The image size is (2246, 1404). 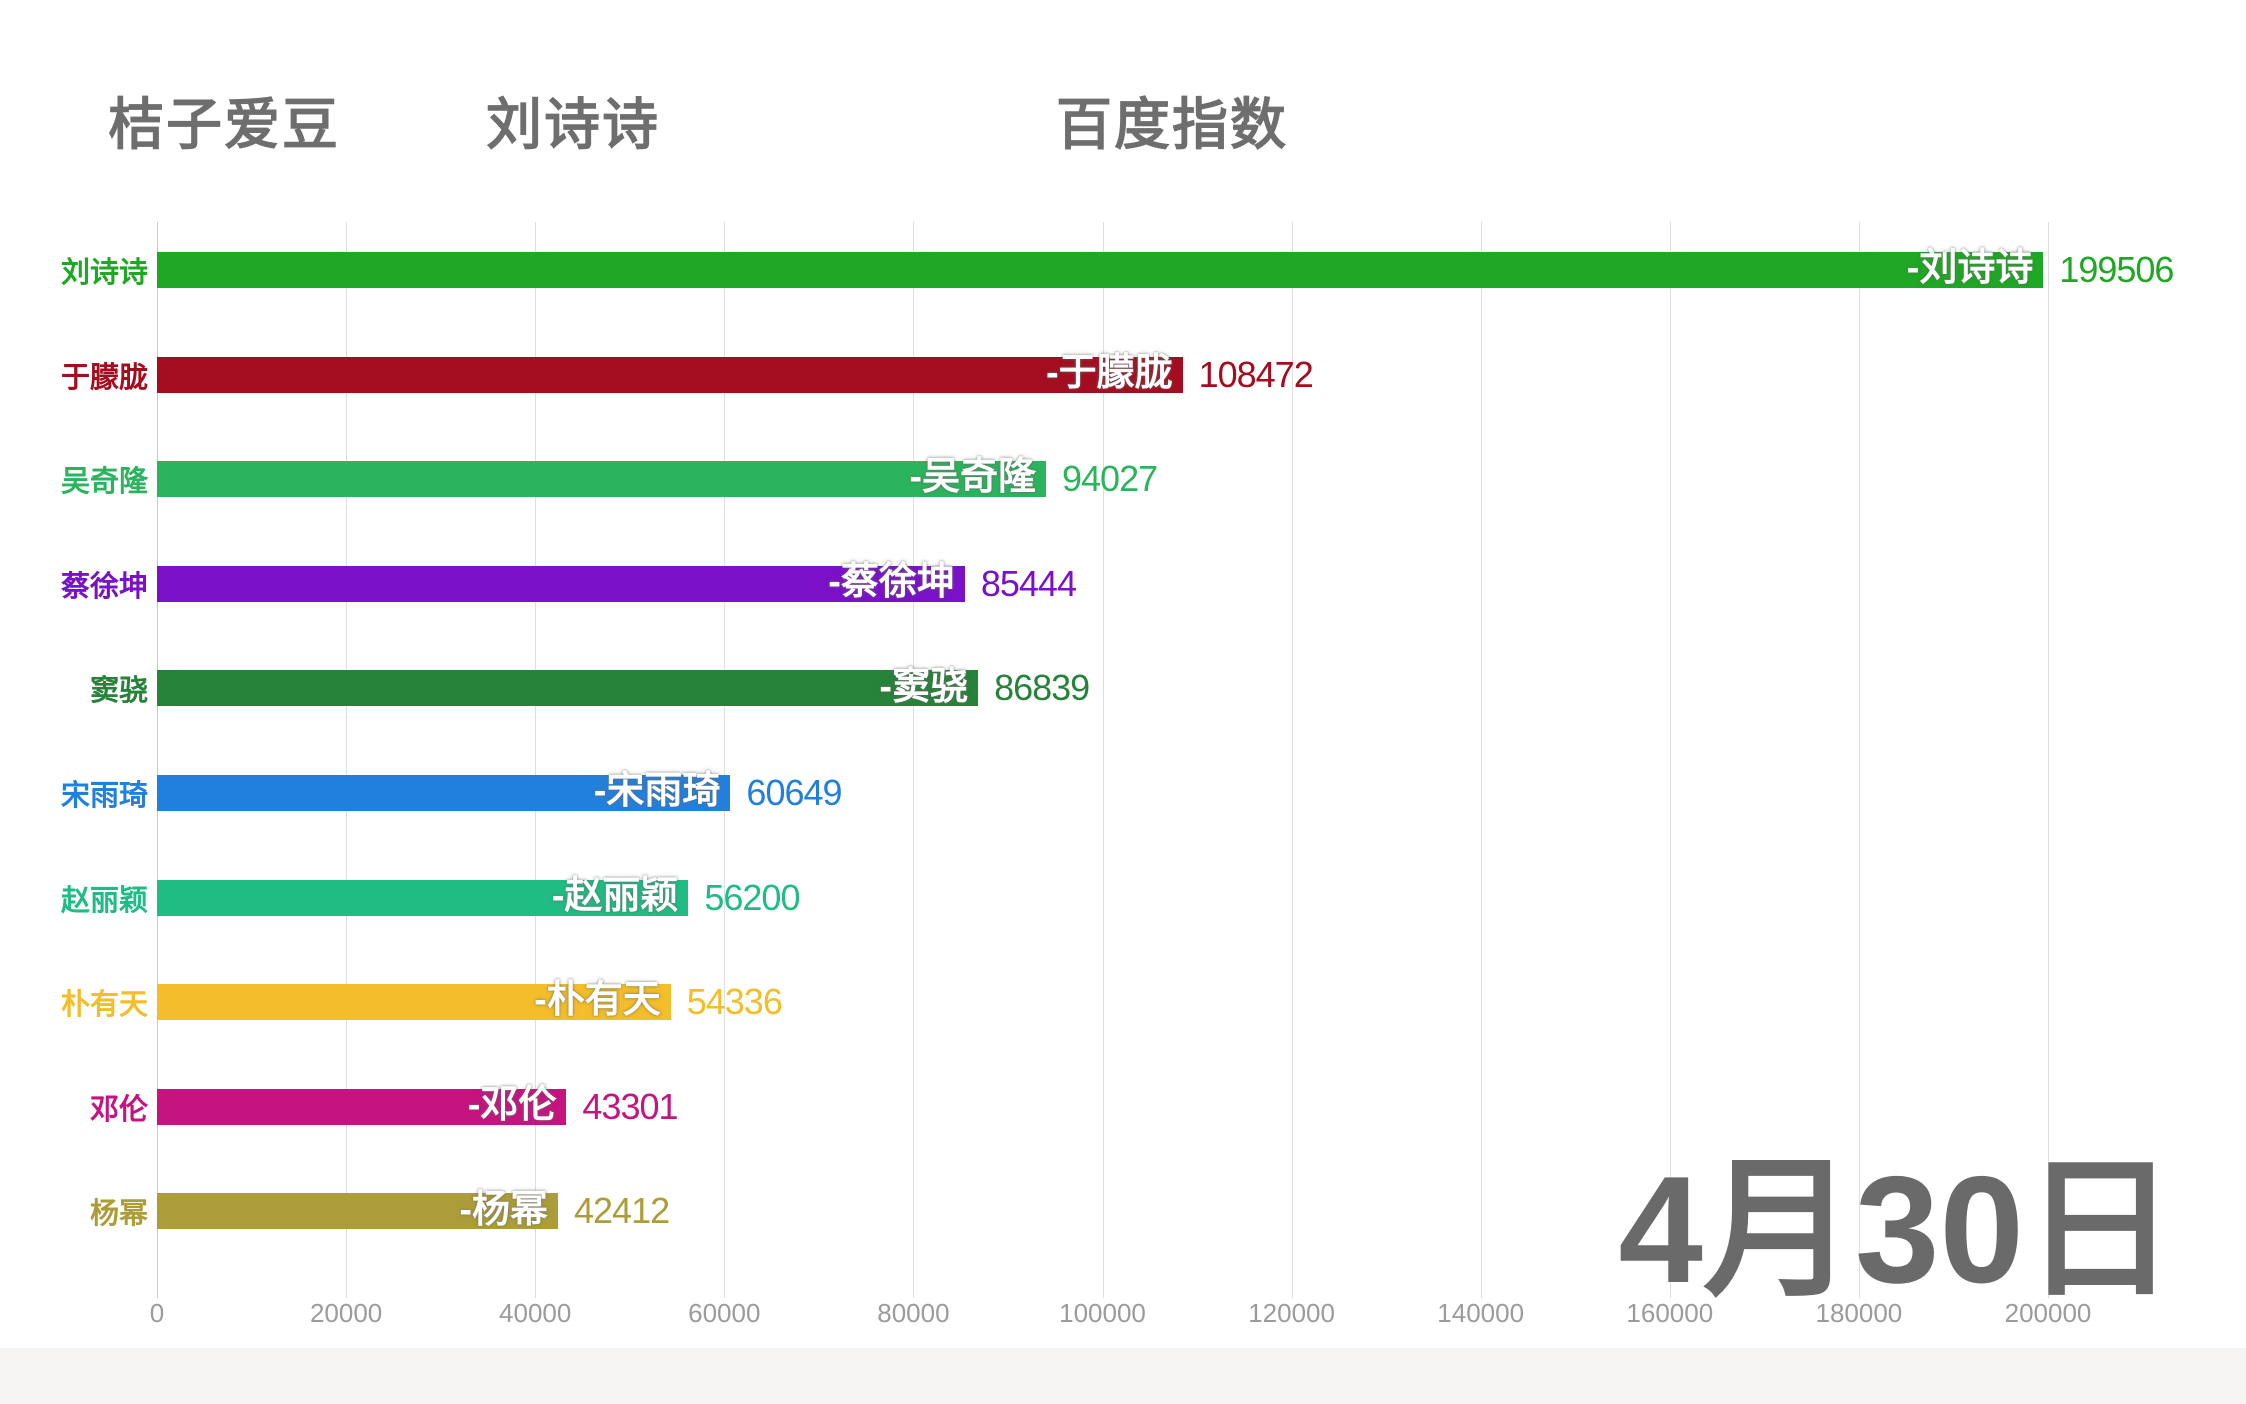 I want to click on x-axis-tick-label: 0, so click(x=157, y=1313).